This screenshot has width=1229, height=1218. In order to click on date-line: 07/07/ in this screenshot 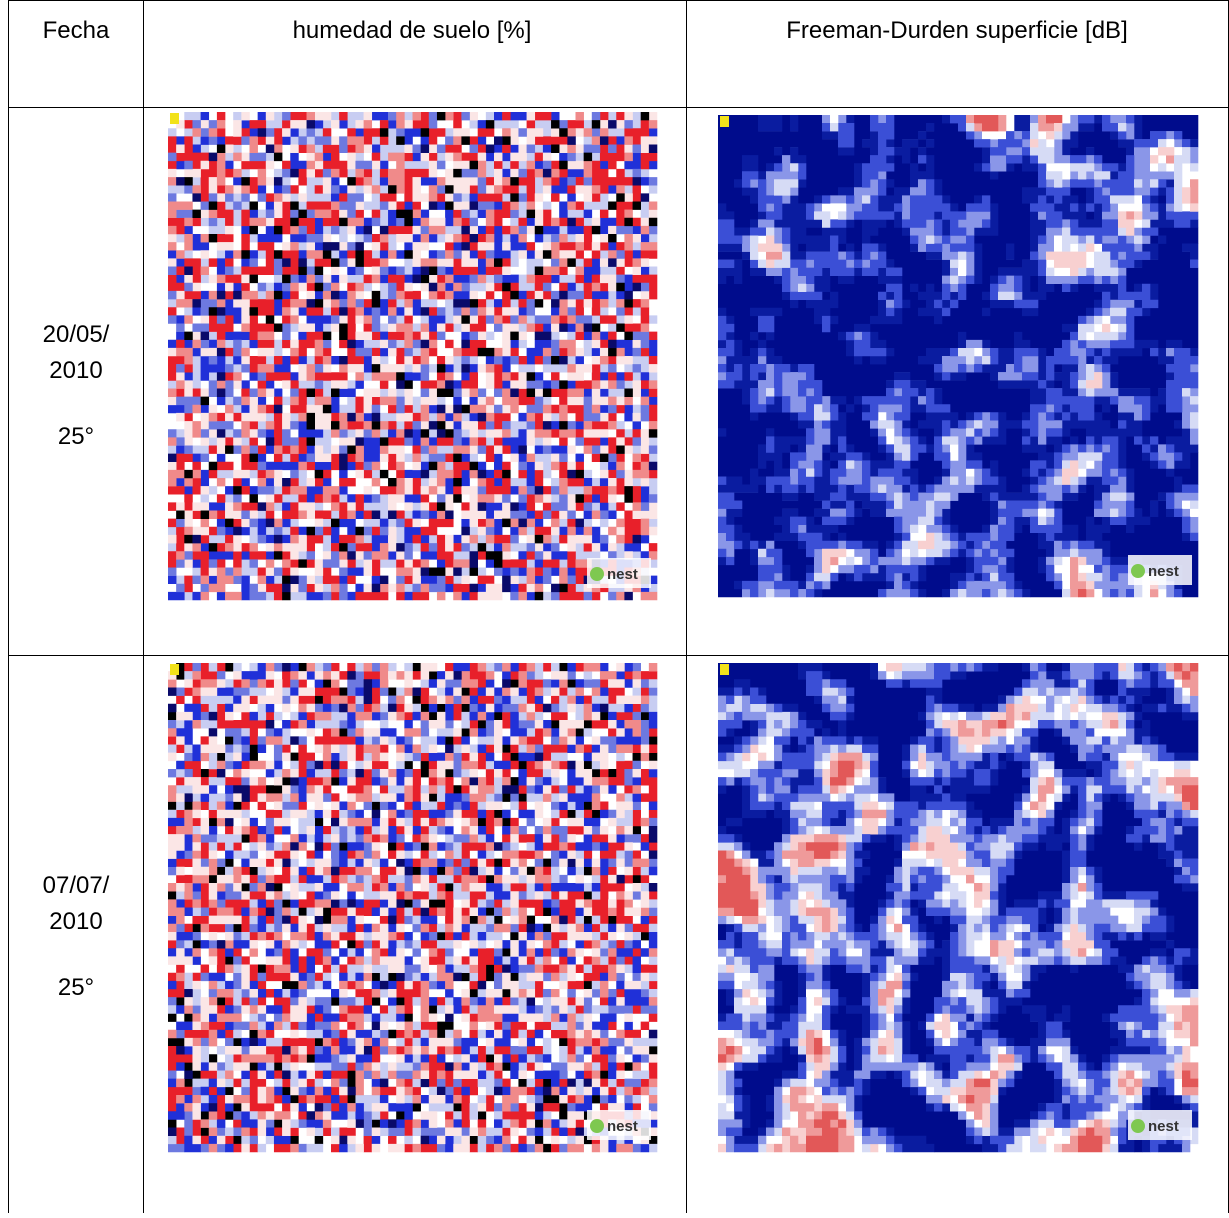, I will do `click(76, 885)`.